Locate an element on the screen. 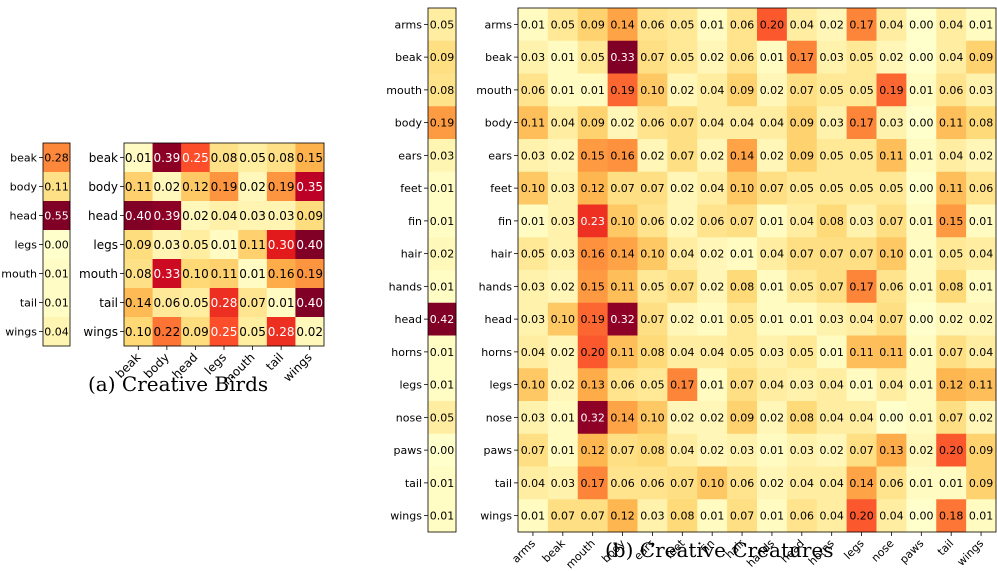 This screenshot has width=997, height=571. y-tick-label: feet is located at coordinates (411, 188).